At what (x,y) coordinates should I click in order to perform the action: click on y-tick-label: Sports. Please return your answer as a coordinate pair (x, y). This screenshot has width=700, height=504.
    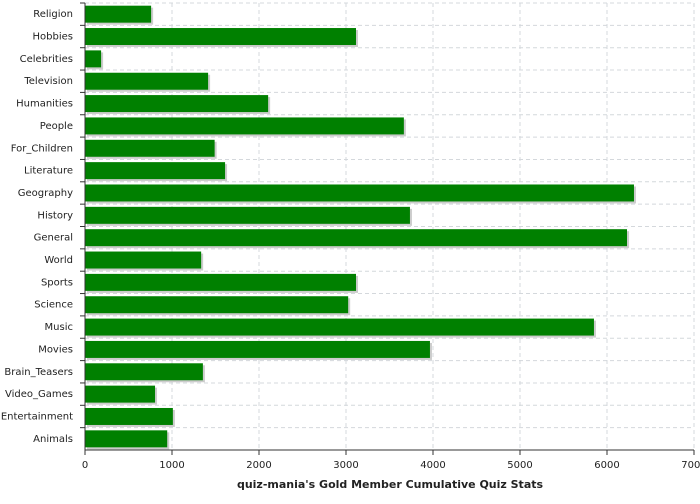
    Looking at the image, I should click on (57, 282).